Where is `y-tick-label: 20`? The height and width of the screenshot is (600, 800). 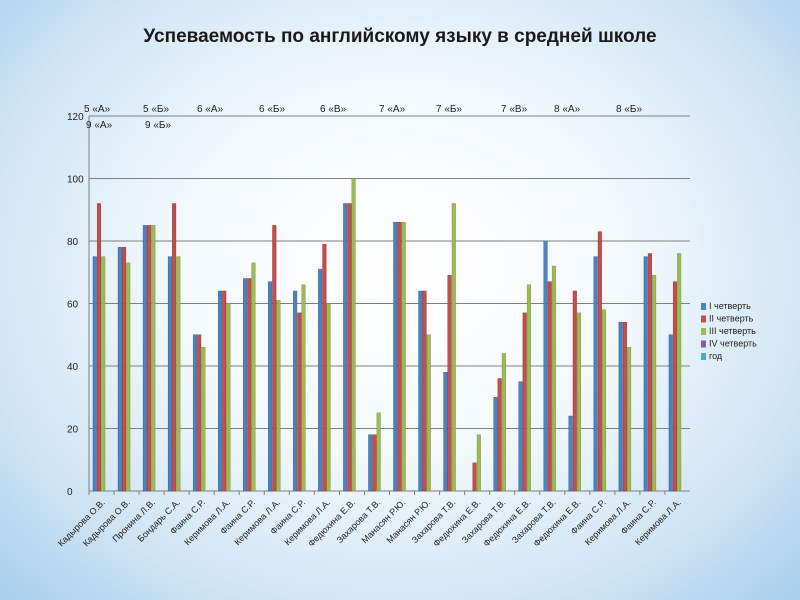
y-tick-label: 20 is located at coordinates (73, 430).